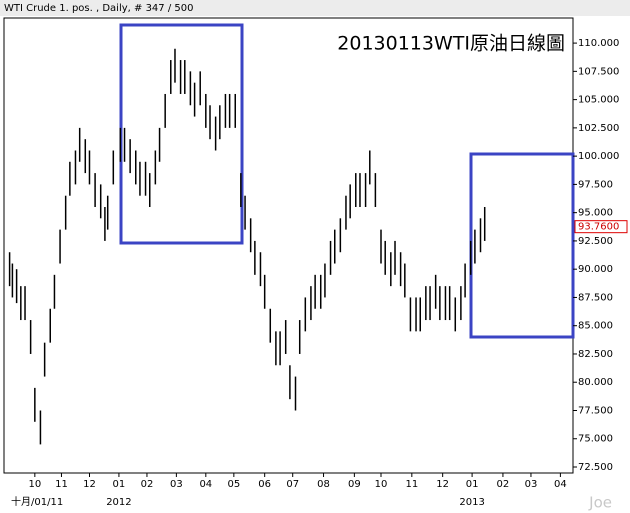 This screenshot has height=513, width=630. Describe the element at coordinates (323, 484) in the screenshot. I see `x-tick-label: 08` at that location.